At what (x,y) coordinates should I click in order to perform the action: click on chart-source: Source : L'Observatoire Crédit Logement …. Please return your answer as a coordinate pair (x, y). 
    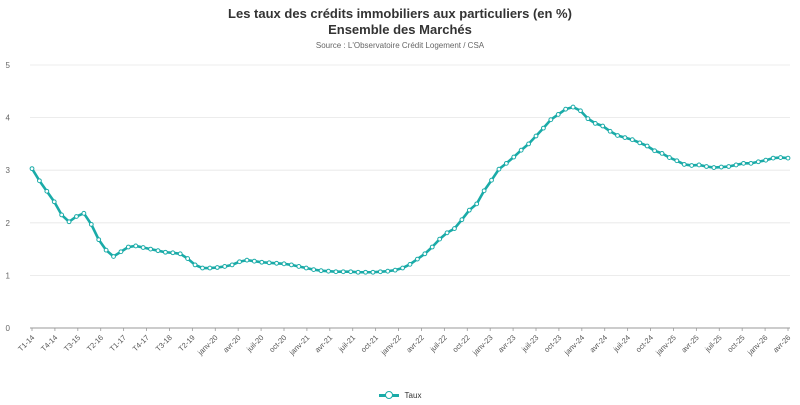
    Looking at the image, I should click on (400, 45).